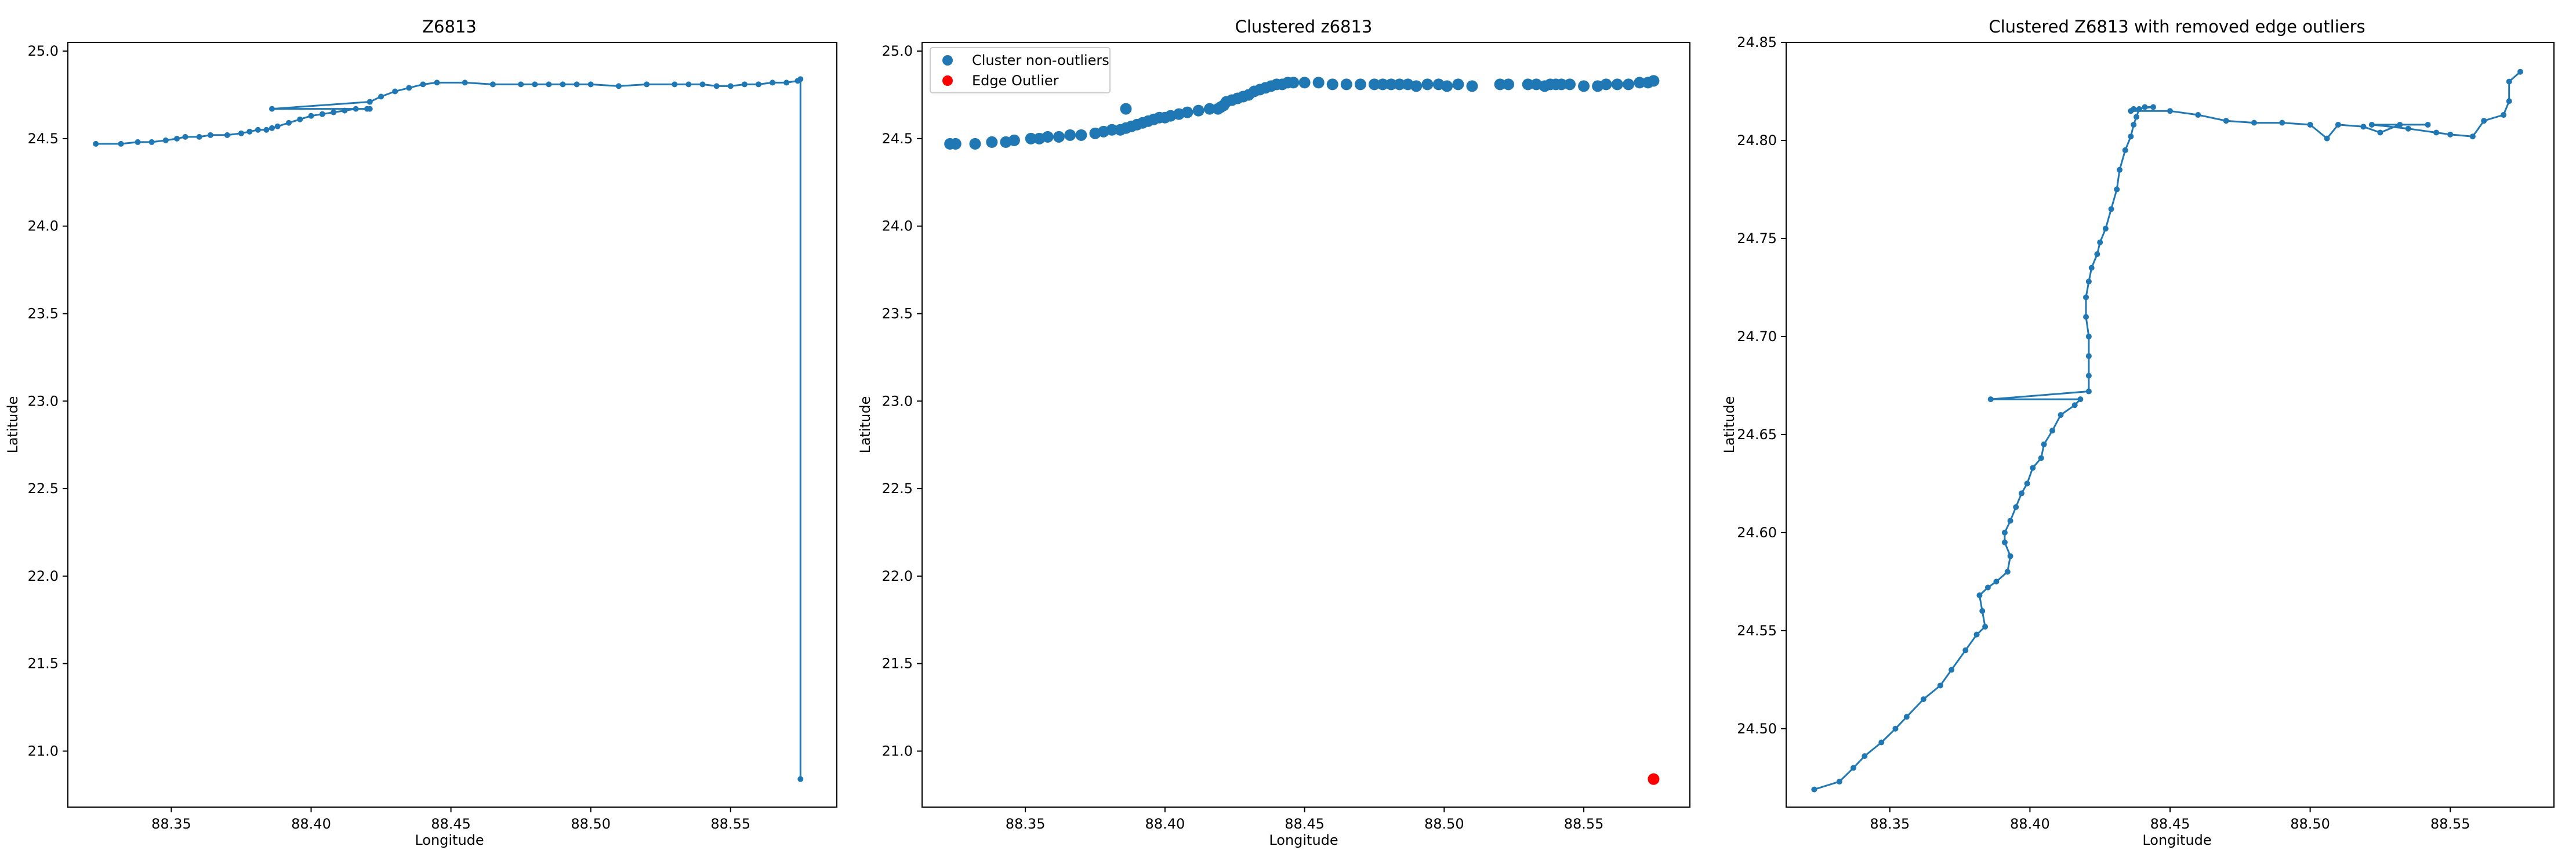 The width and height of the screenshot is (2576, 857). Describe the element at coordinates (1757, 533) in the screenshot. I see `y-tick-label: 24.60` at that location.